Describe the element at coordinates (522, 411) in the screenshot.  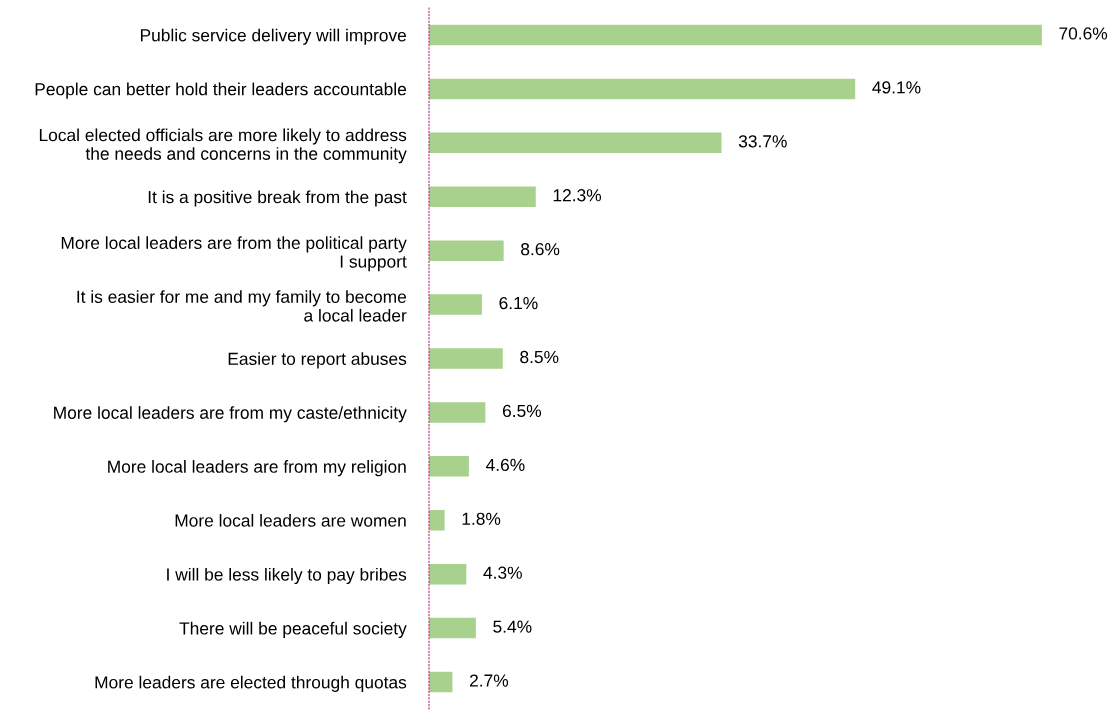
I see `data-label: 6.5%` at that location.